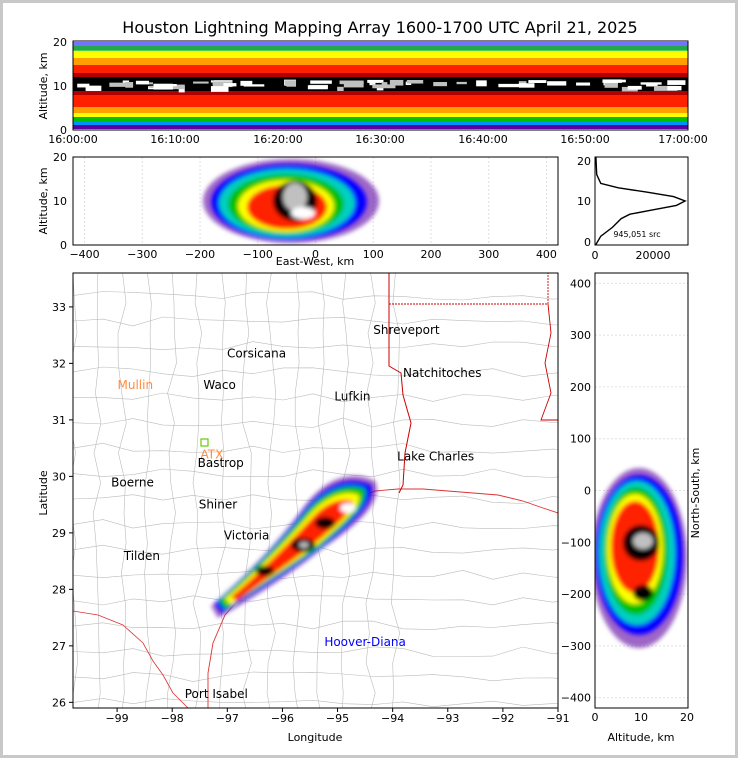 The image size is (738, 758). What do you see at coordinates (400, 383) in the screenshot?
I see `tx-la-border` at bounding box center [400, 383].